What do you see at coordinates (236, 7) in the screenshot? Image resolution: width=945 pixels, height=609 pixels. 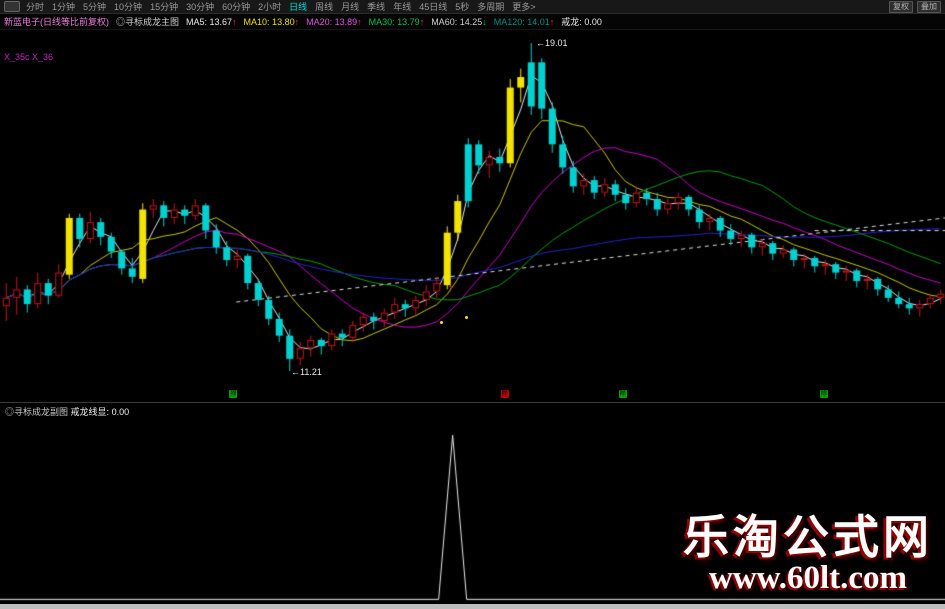 I see `period-tab: 60分钟` at bounding box center [236, 7].